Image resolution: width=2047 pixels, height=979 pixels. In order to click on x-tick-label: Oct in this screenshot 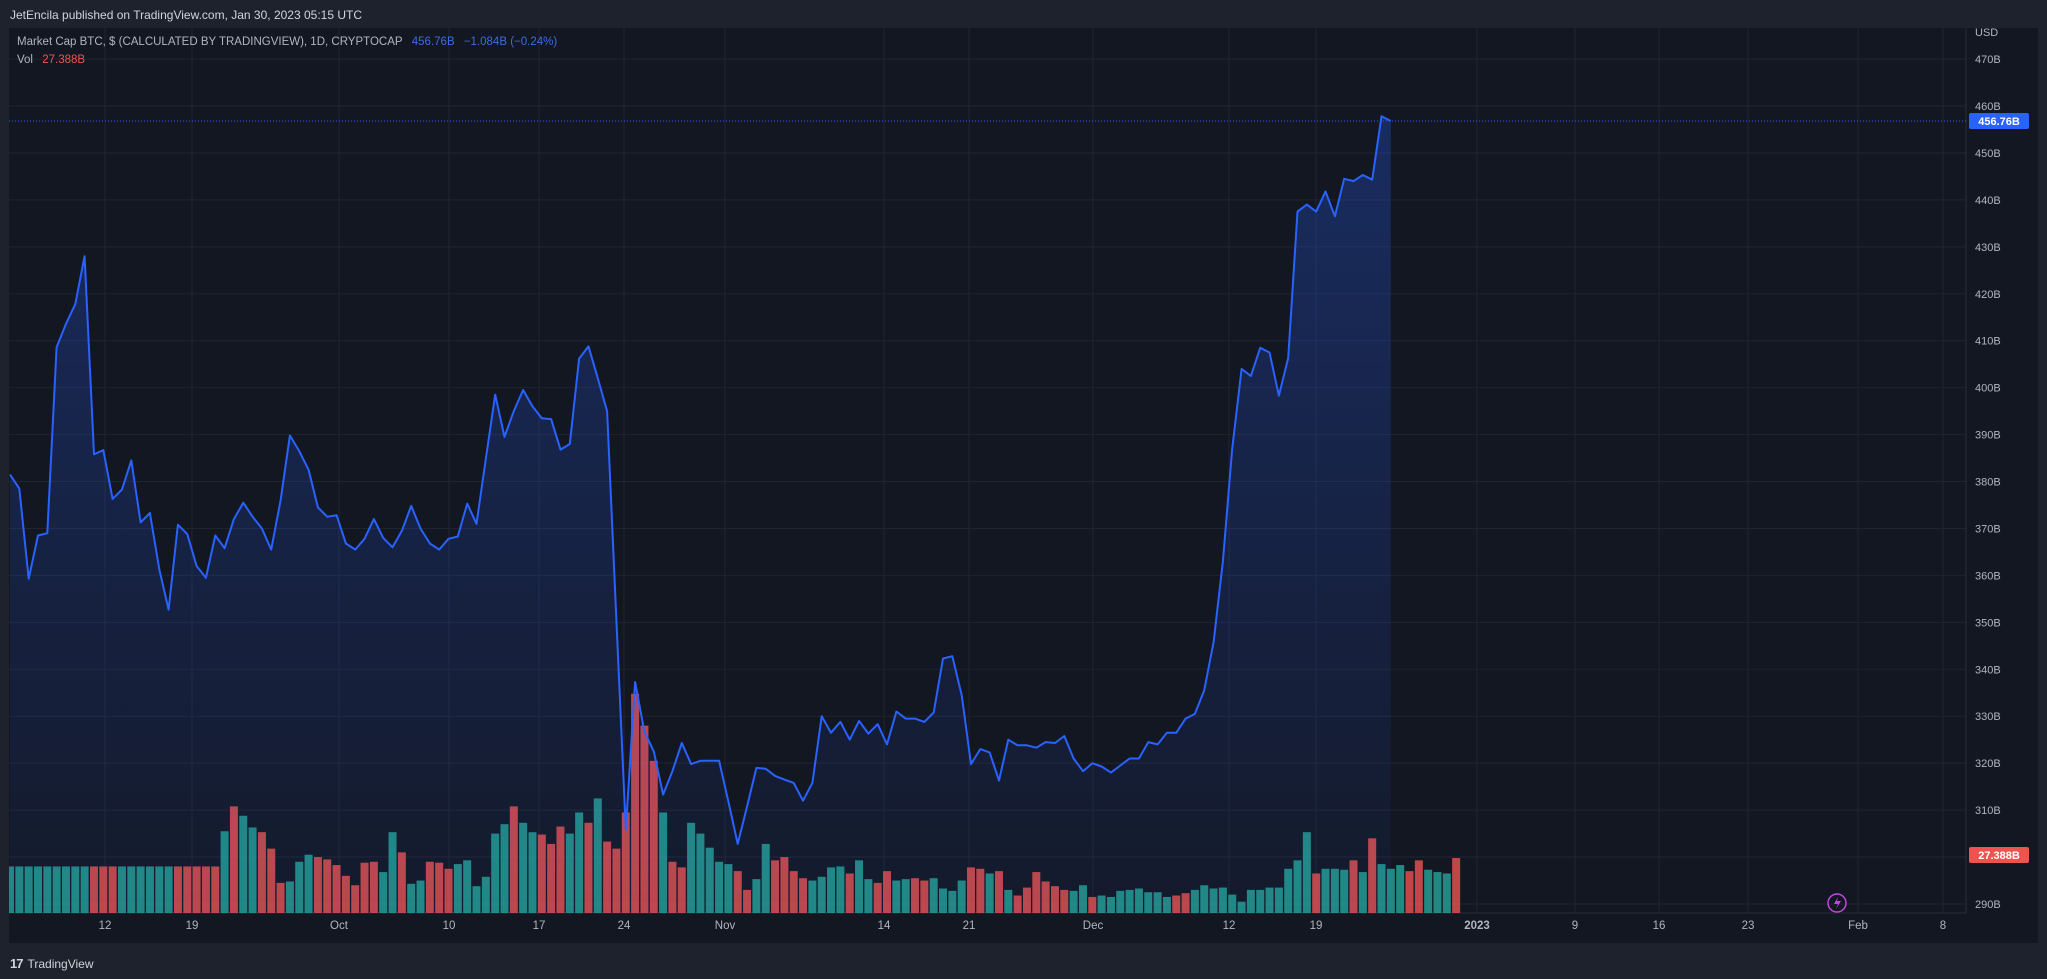, I will do `click(339, 926)`.